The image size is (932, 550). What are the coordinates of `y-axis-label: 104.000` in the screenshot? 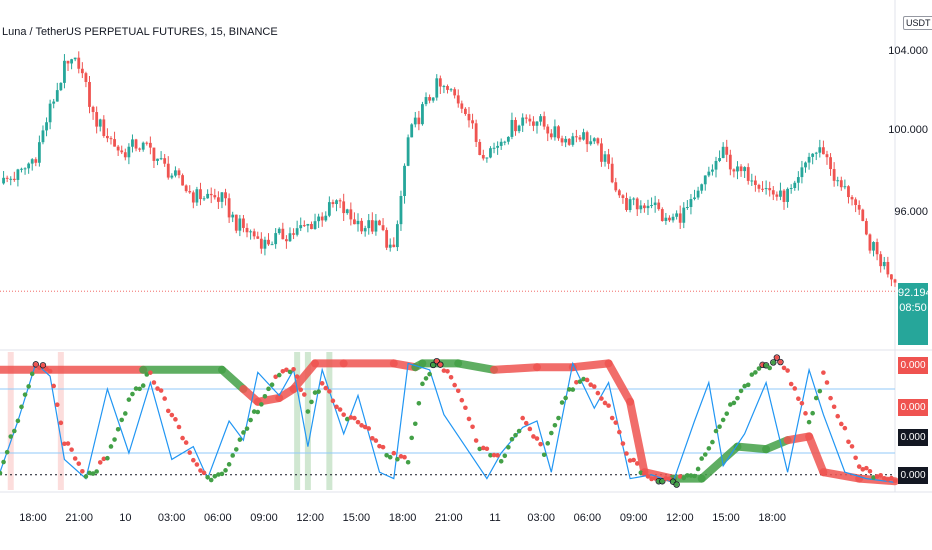 It's located at (908, 51).